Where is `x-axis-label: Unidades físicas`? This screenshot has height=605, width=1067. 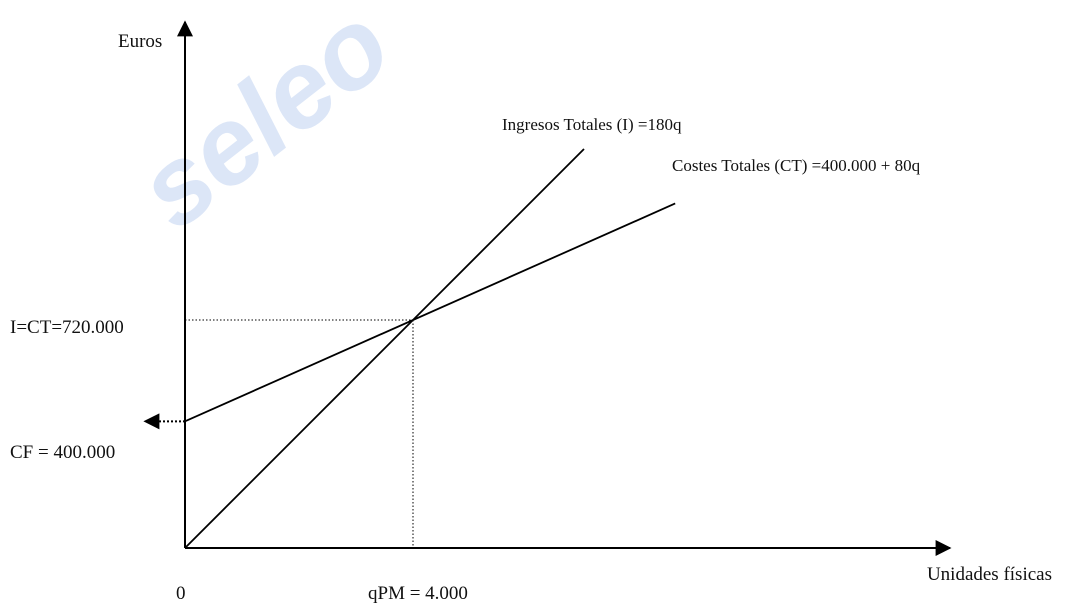
x-axis-label: Unidades físicas is located at coordinates (989, 574).